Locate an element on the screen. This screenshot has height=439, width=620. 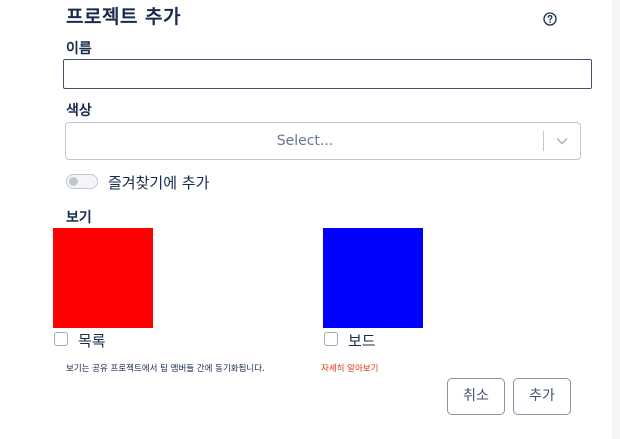
view-sync-note: 보기는 공유 프로젝트에서 팀 멤버들 간에 동기화됩니다. is located at coordinates (165, 368).